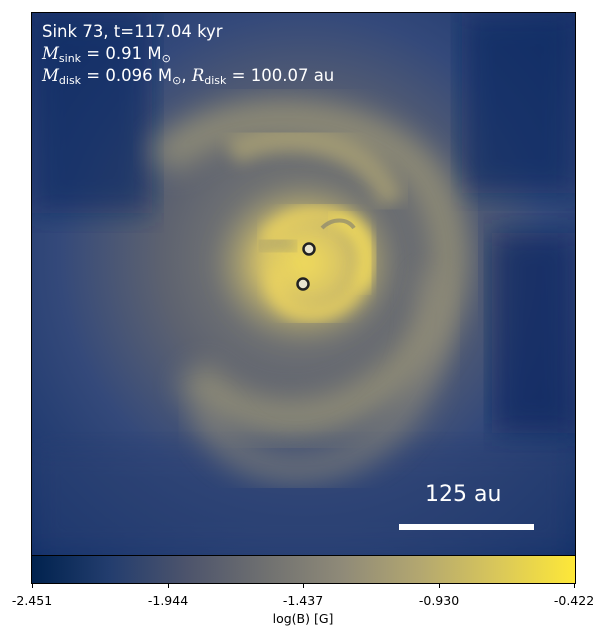 The height and width of the screenshot is (636, 606). Describe the element at coordinates (439, 600) in the screenshot. I see `colorbar-tick-label: -0.930` at that location.